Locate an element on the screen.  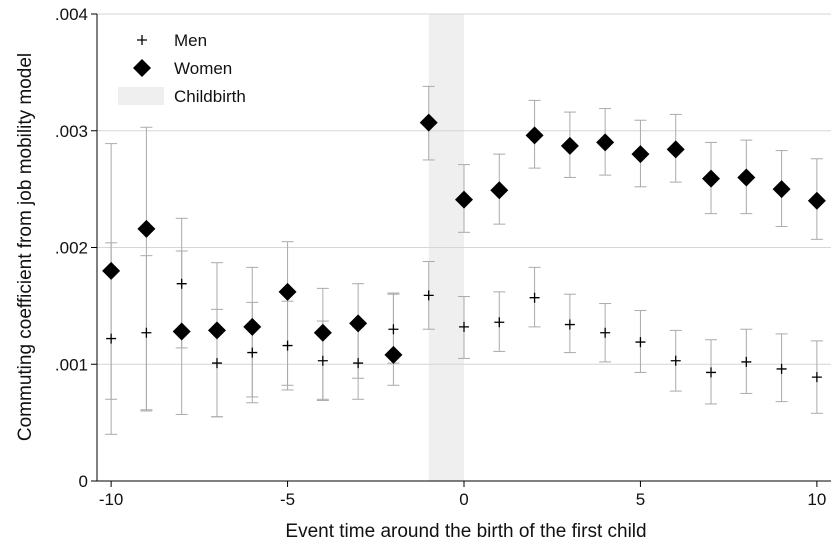
legend-childbirth-label: Childbirth is located at coordinates (210, 96).